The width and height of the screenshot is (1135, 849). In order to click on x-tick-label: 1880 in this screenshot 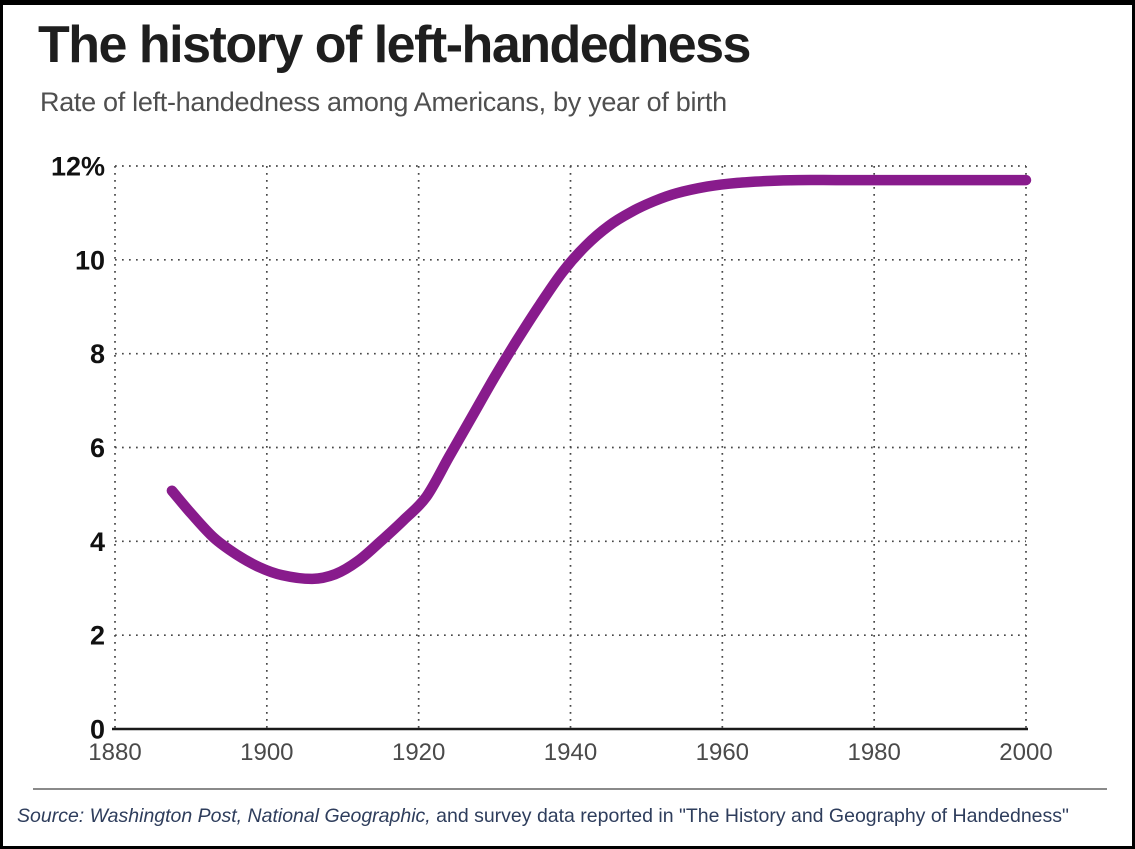, I will do `click(114, 752)`.